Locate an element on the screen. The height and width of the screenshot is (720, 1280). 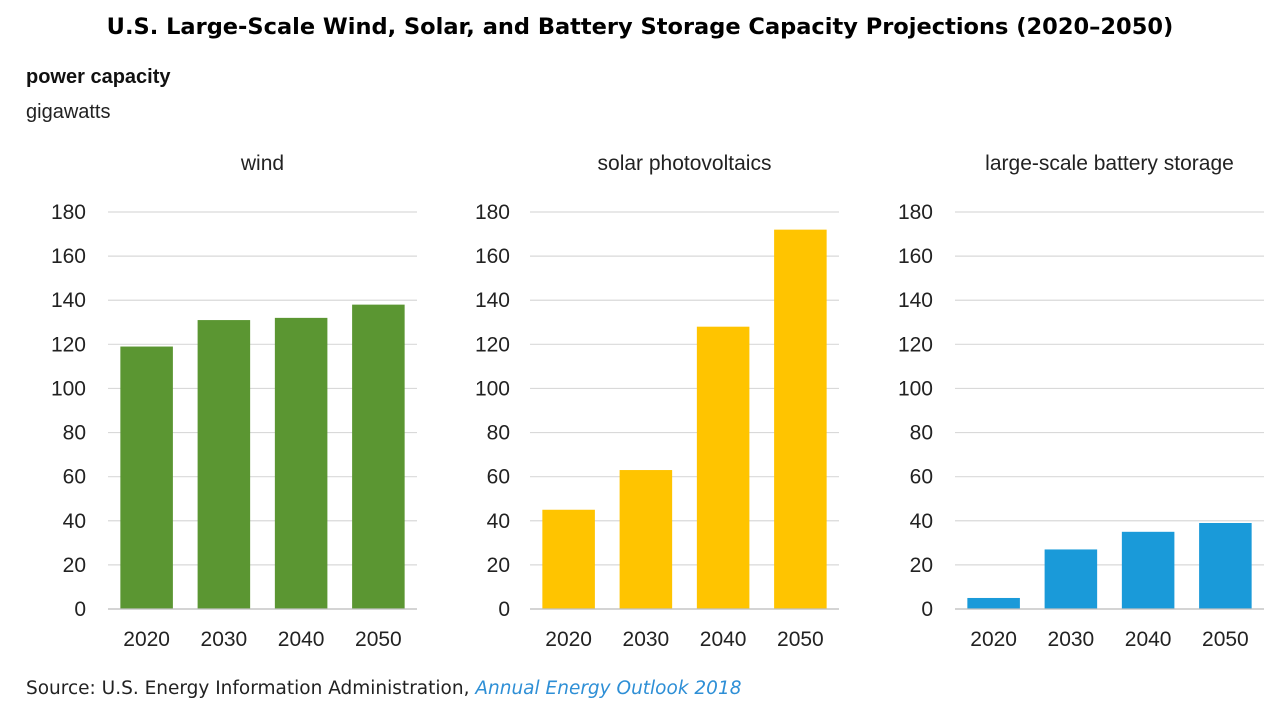
chart-1-title: solar photovoltaics is located at coordinates (685, 163).